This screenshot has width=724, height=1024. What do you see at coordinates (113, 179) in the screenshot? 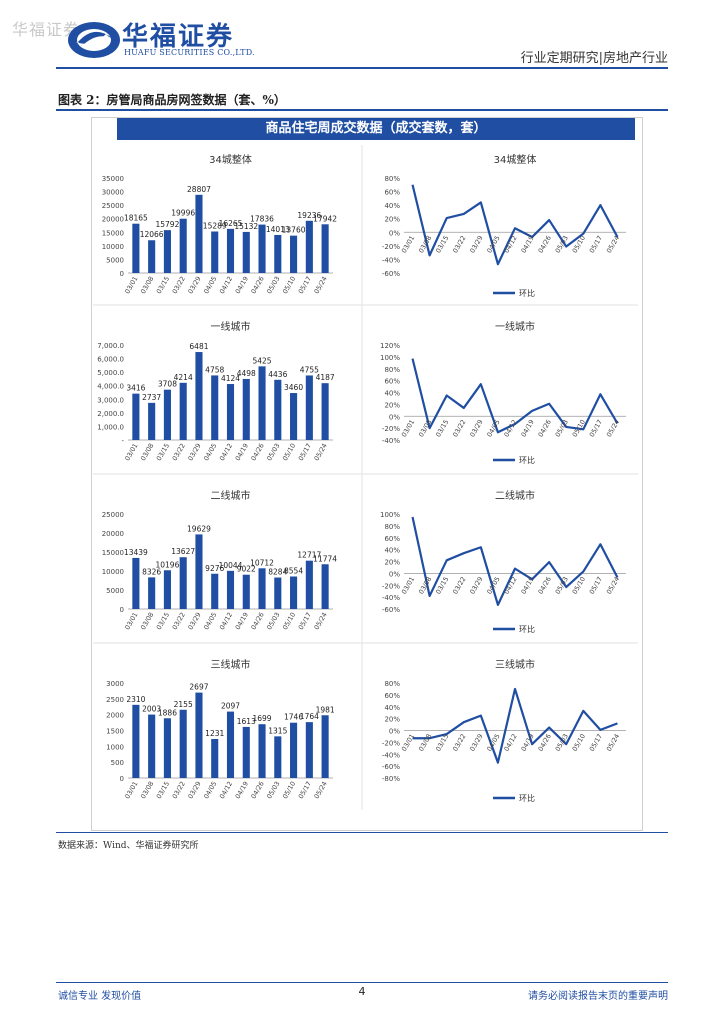
I see `y-tick-label: 35000` at bounding box center [113, 179].